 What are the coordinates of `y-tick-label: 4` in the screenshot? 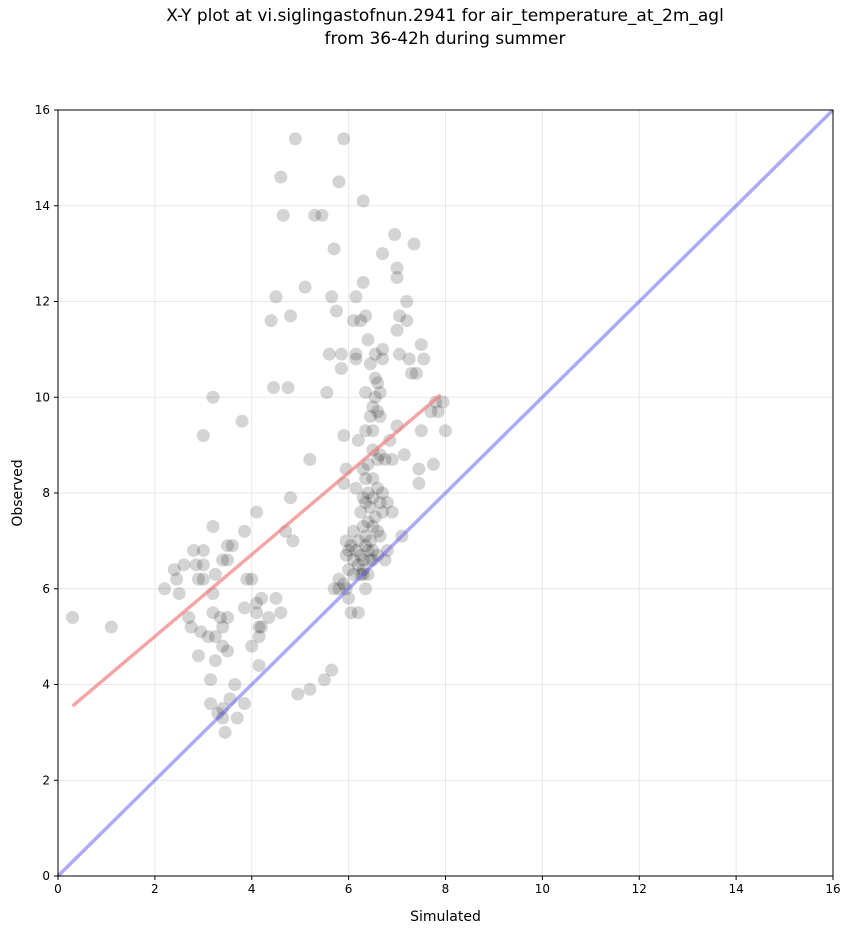 It's located at (46, 685).